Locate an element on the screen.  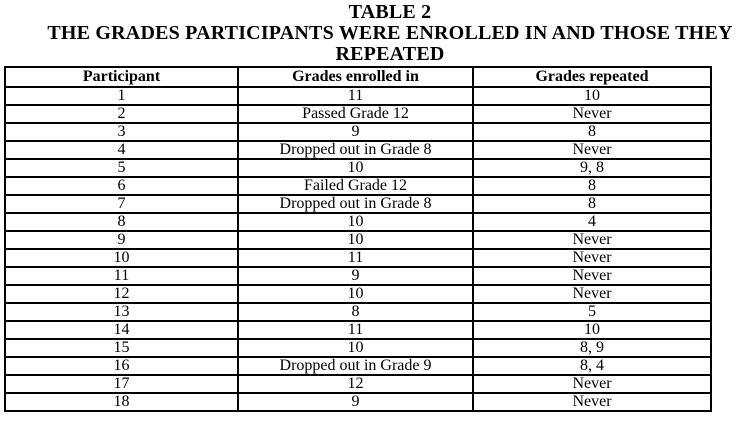
grades-enrolled-cell: Passed Grade 12 is located at coordinates (355, 114).